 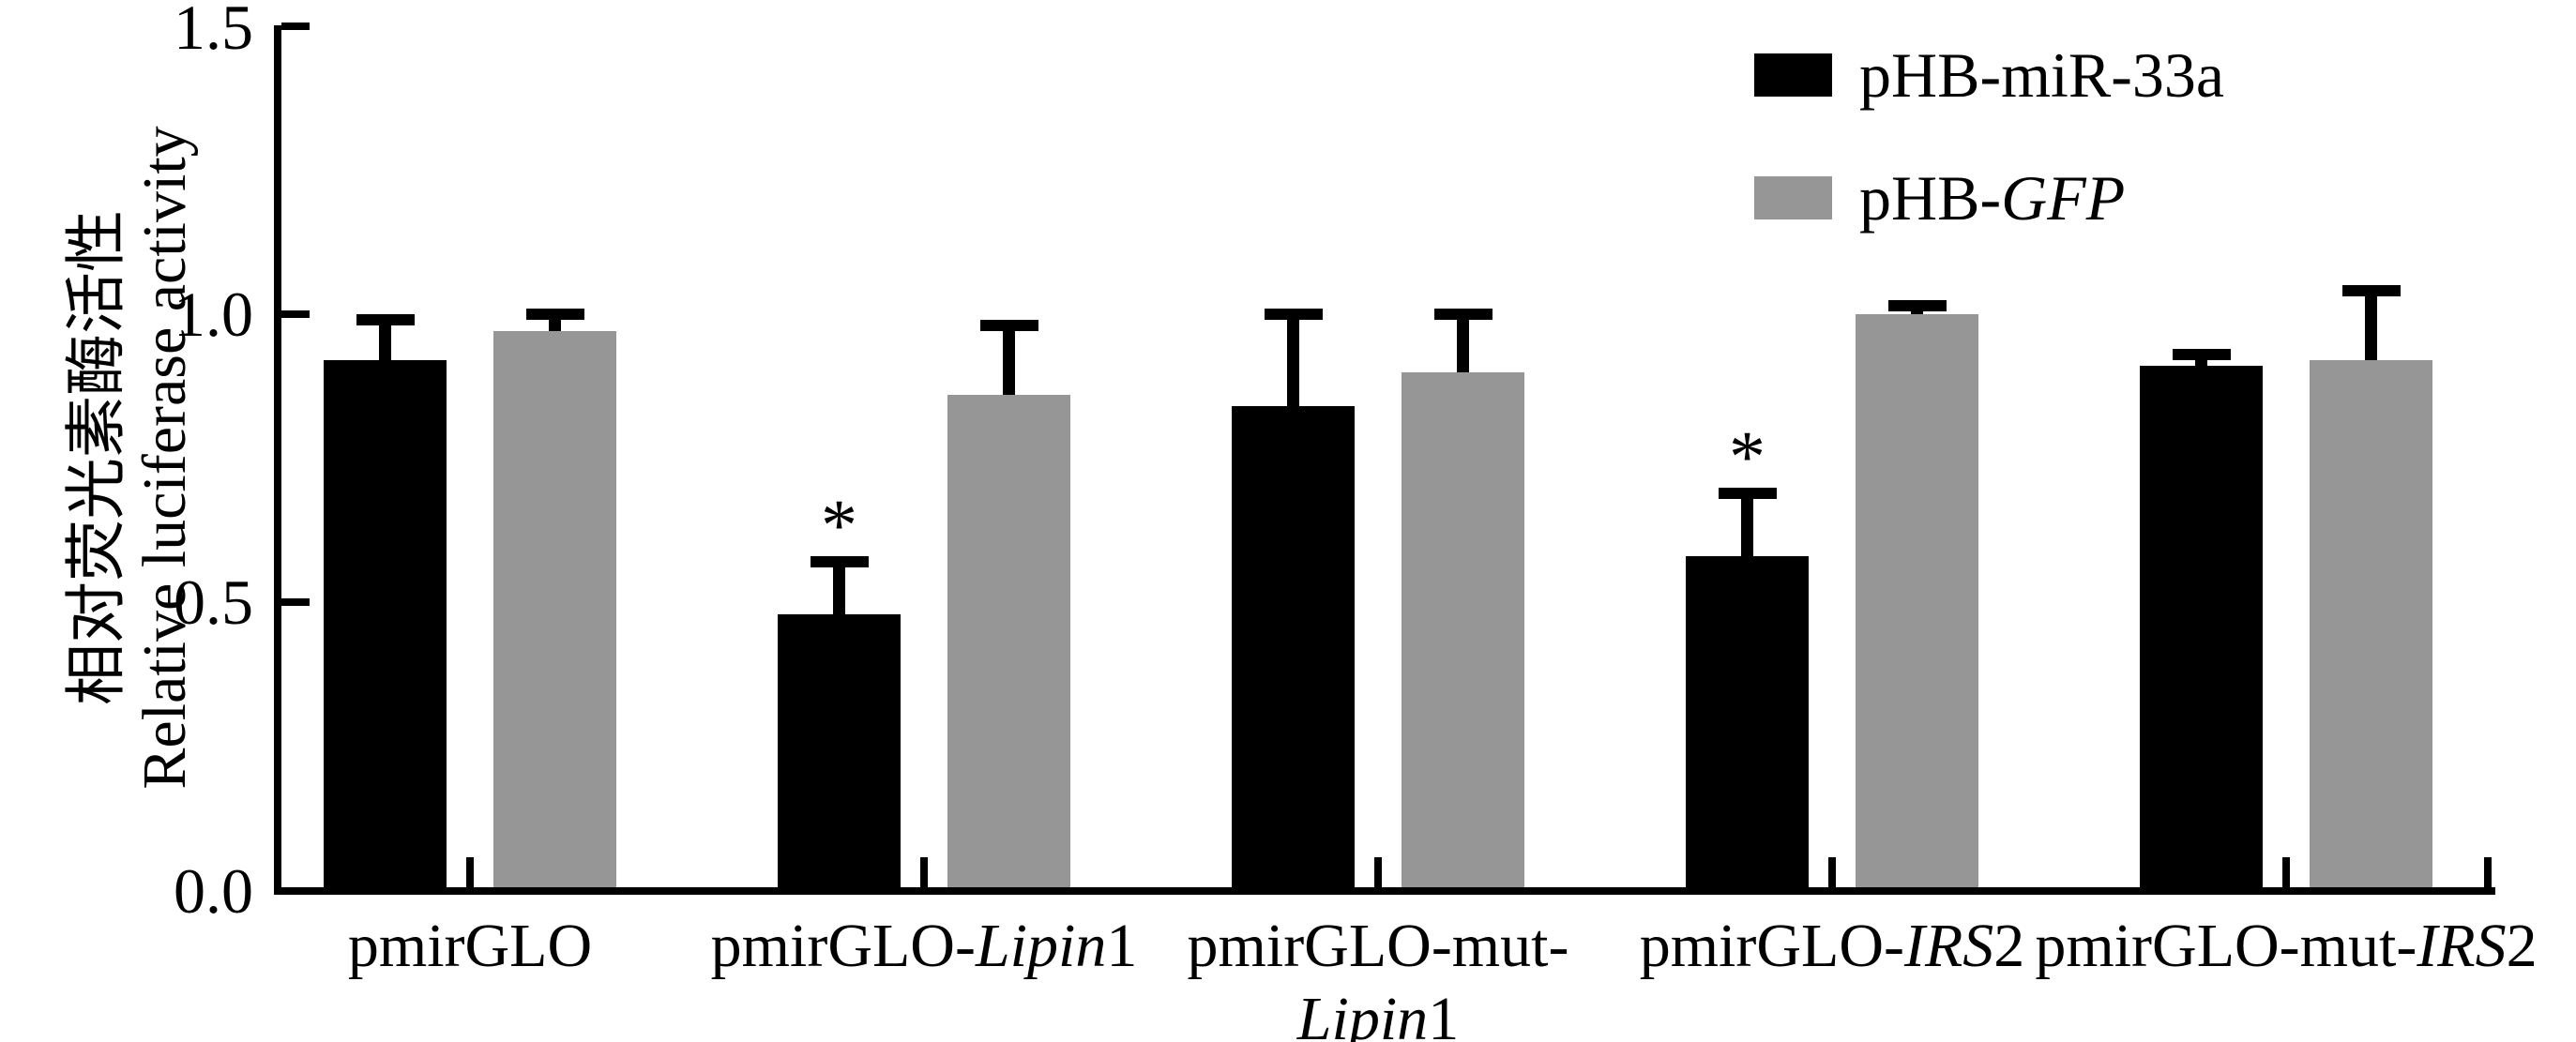 I want to click on error-bar-stem-phb-mir-33a-pmirglo-irs2, so click(x=1747, y=524).